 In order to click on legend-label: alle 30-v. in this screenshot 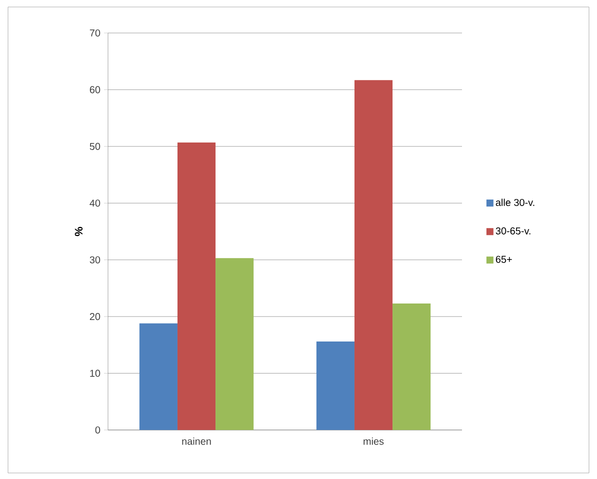, I will do `click(515, 202)`.